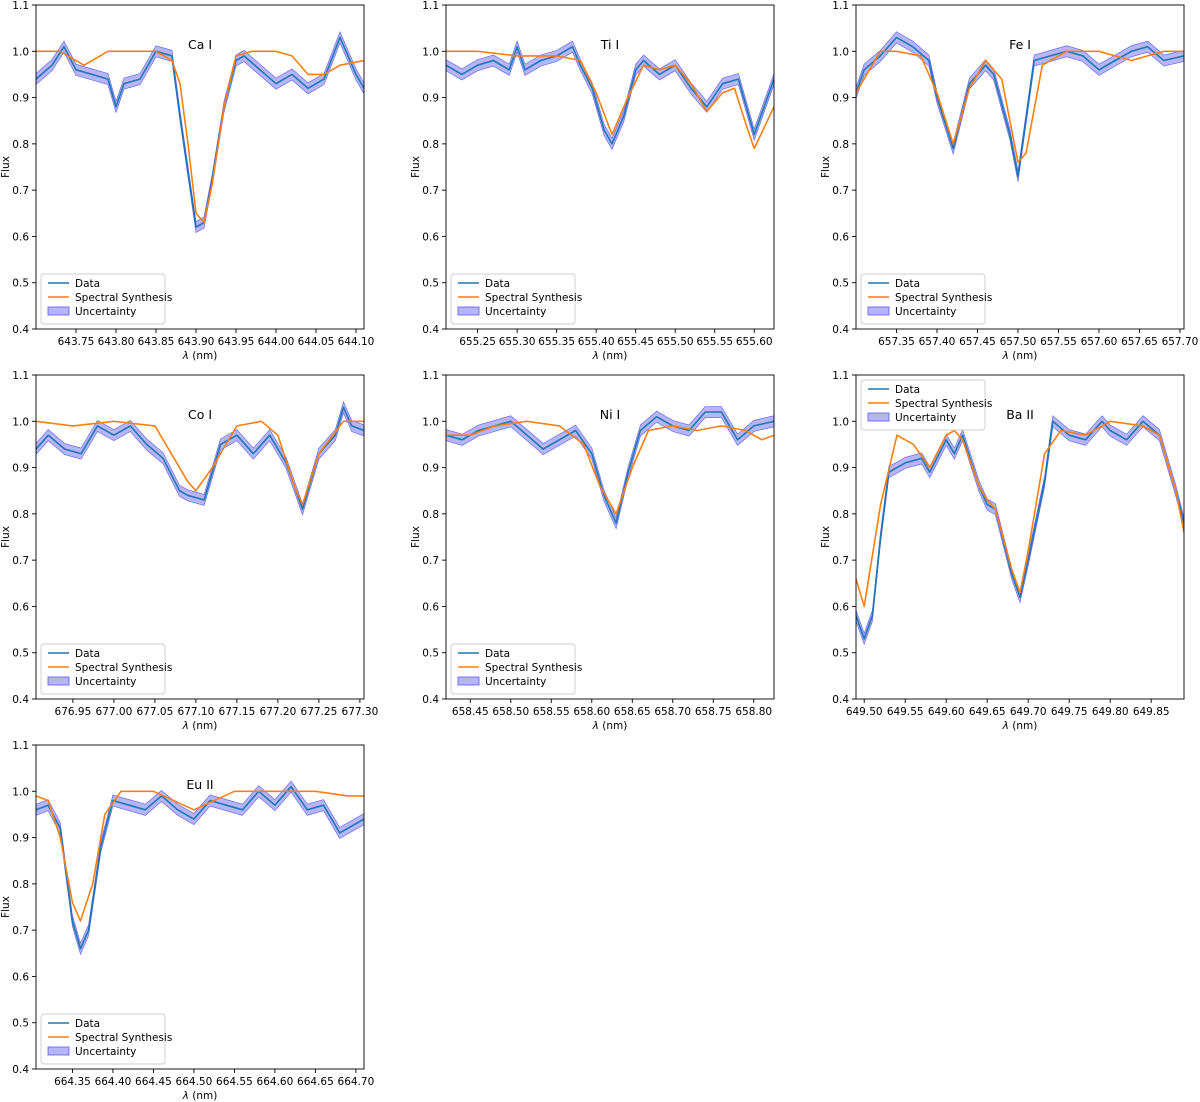 The width and height of the screenshot is (1200, 1102). Describe the element at coordinates (114, 712) in the screenshot. I see `x-tick-label: 677.00` at that location.